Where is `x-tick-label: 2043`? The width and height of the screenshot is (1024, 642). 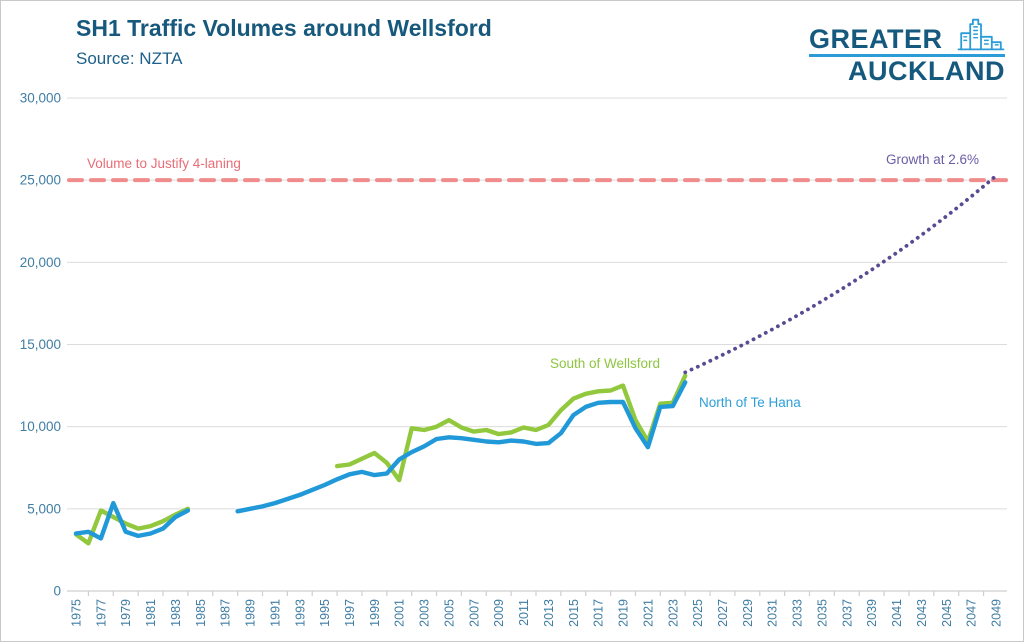
x-tick-label: 2043 is located at coordinates (922, 613).